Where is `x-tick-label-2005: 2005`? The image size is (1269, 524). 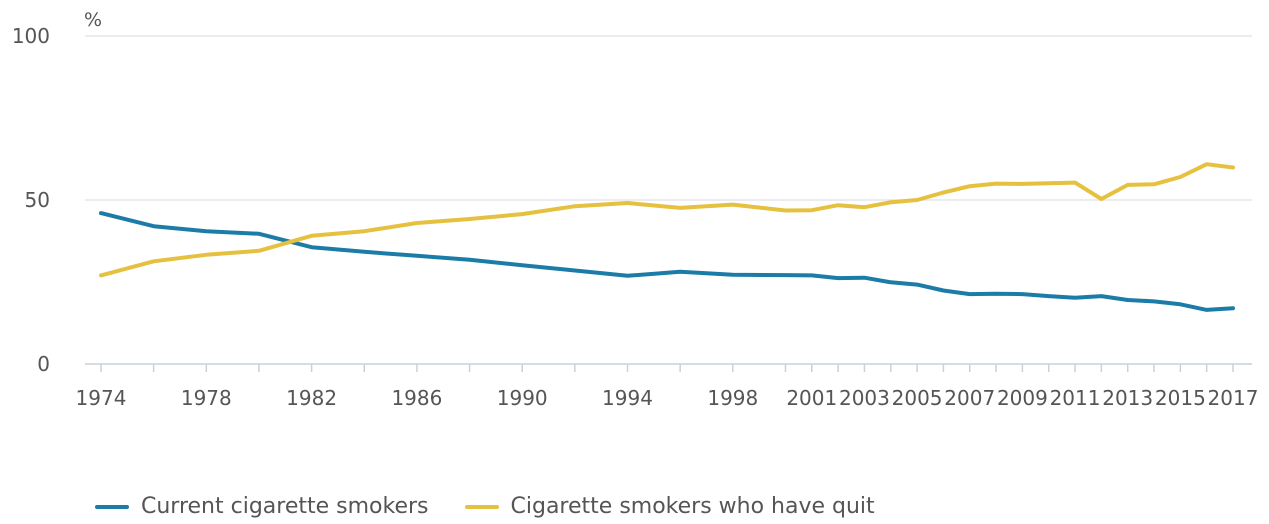
x-tick-label-2005: 2005 is located at coordinates (917, 398).